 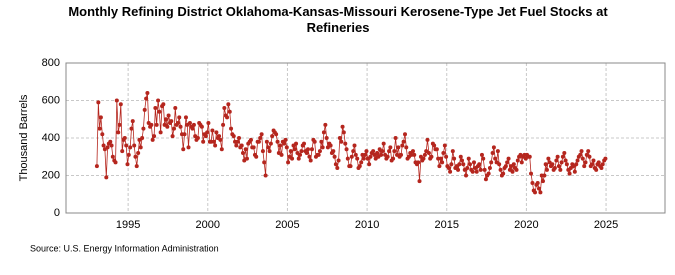 I want to click on y-tick-label: 800, so click(x=51, y=63).